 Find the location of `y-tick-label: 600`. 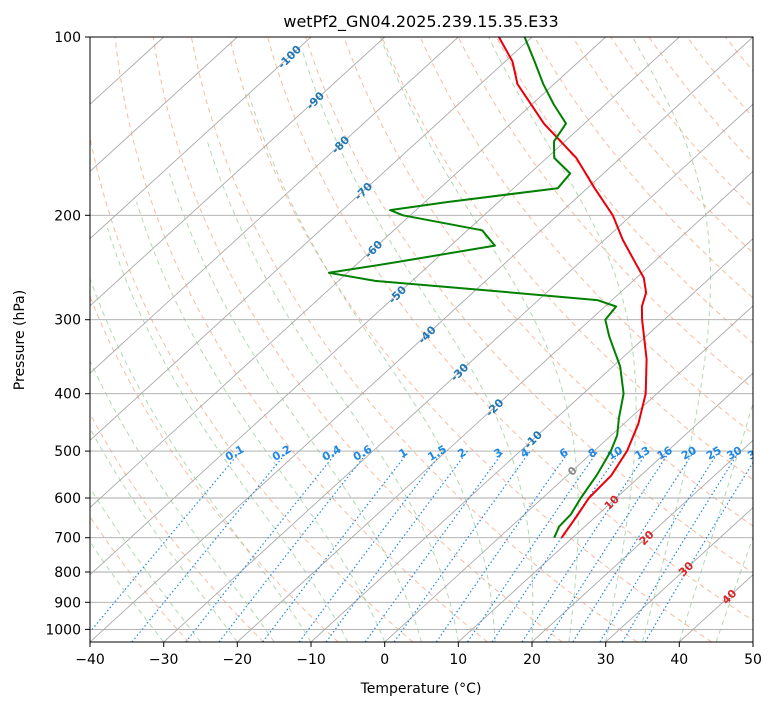

y-tick-label: 600 is located at coordinates (67, 499).